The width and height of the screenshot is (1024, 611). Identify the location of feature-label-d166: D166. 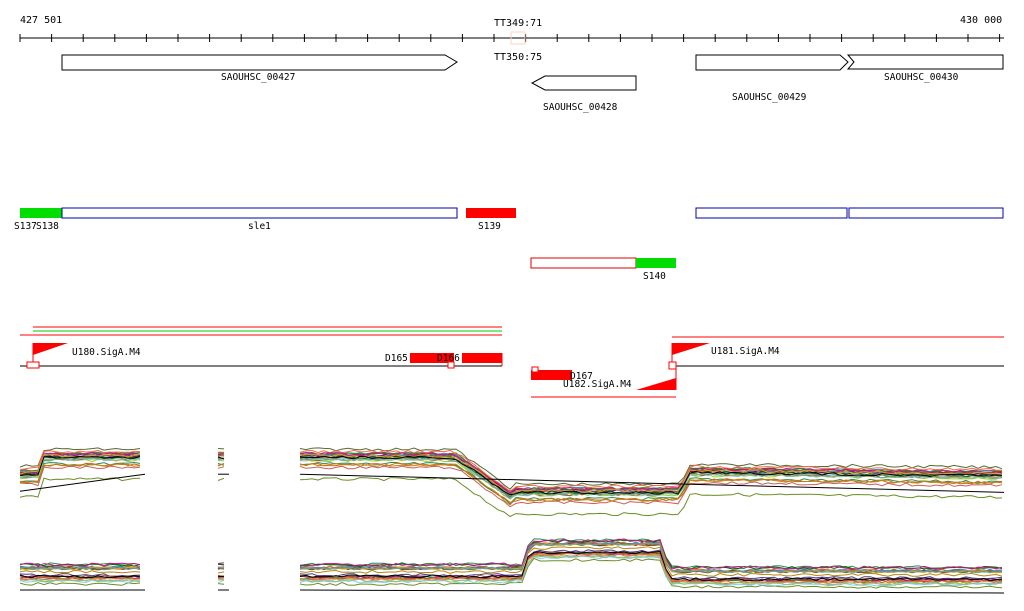
(448, 358).